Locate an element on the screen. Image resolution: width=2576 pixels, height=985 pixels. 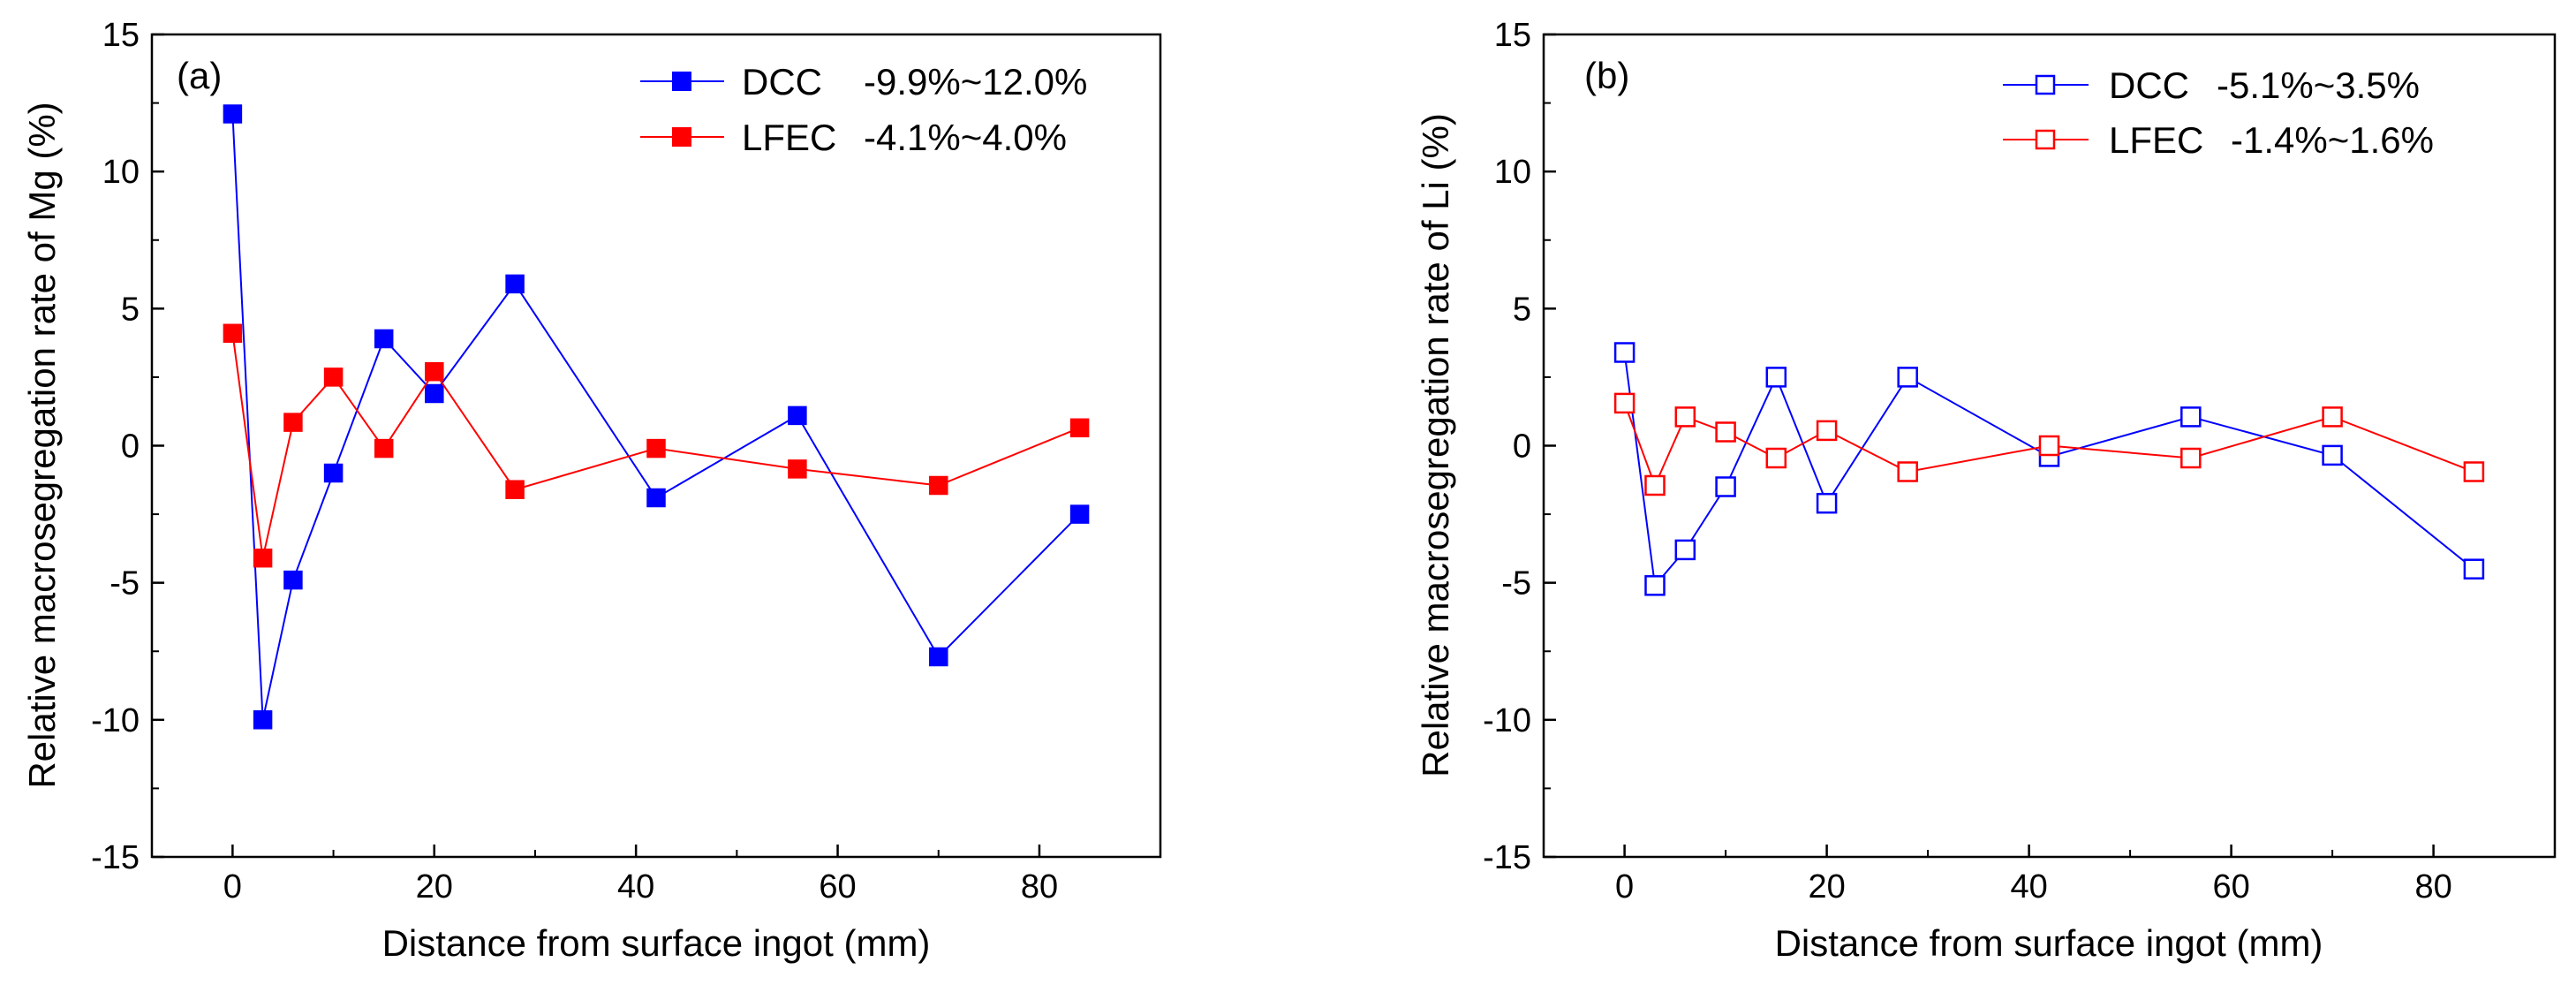
legend-label-lfec-a: LFEC is located at coordinates (789, 137).